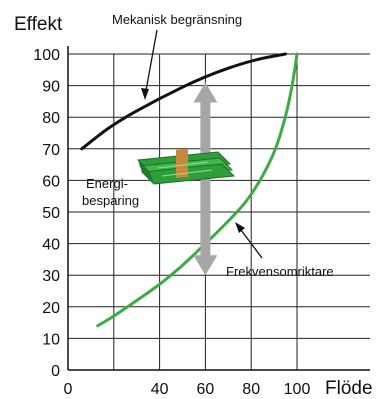 Image resolution: width=389 pixels, height=399 pixels. I want to click on x-tick-label-2: 40, so click(160, 389).